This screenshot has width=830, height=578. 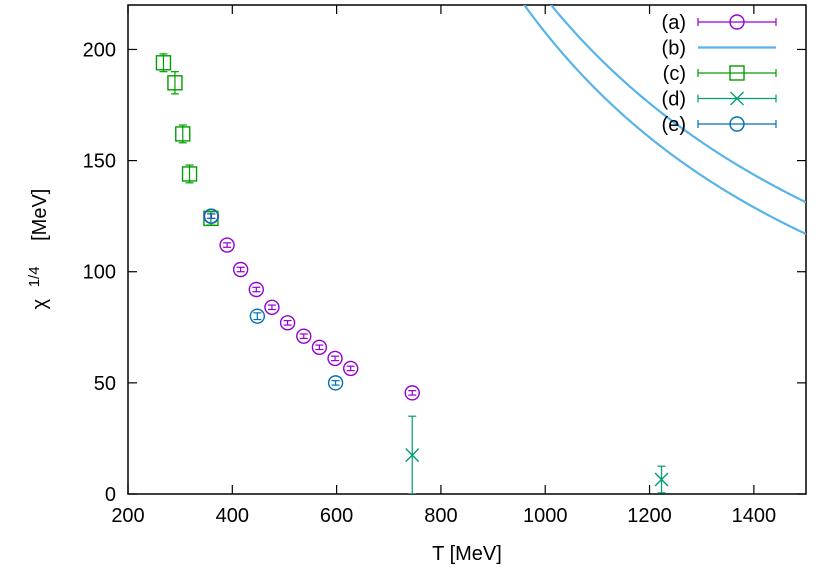 I want to click on legend-label: (b), so click(x=674, y=49).